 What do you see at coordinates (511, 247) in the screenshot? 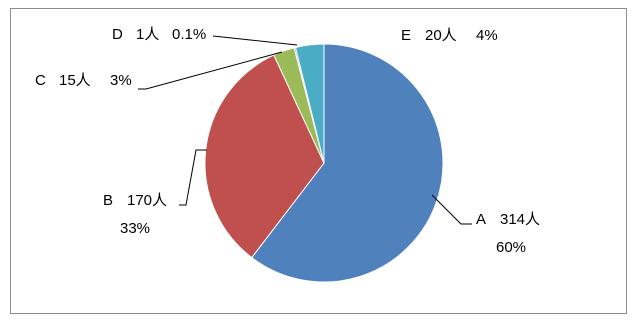
I see `label-a-percent: 60%` at bounding box center [511, 247].